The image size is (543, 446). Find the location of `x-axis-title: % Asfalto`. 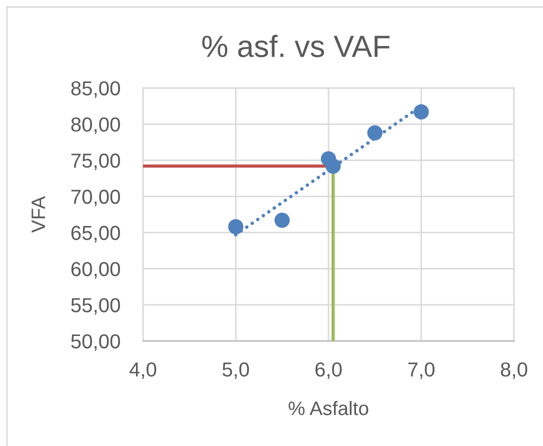

x-axis-title: % Asfalto is located at coordinates (328, 408).